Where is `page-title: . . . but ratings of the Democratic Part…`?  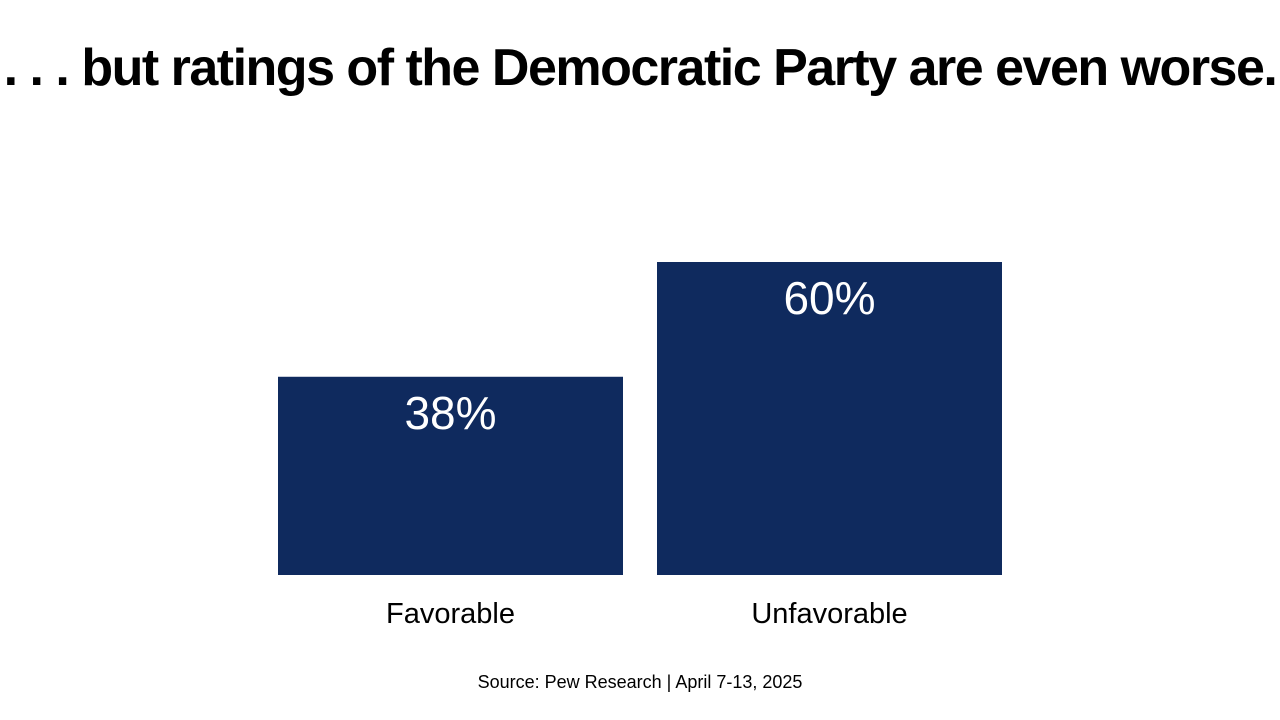 page-title: . . . but ratings of the Democratic Part… is located at coordinates (640, 68).